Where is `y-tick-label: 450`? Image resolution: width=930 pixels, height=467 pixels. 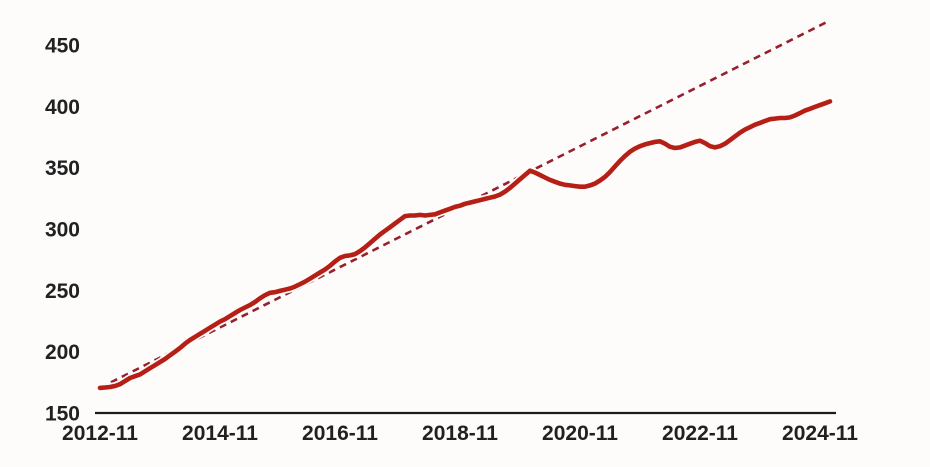
y-tick-label: 450 is located at coordinates (62, 45).